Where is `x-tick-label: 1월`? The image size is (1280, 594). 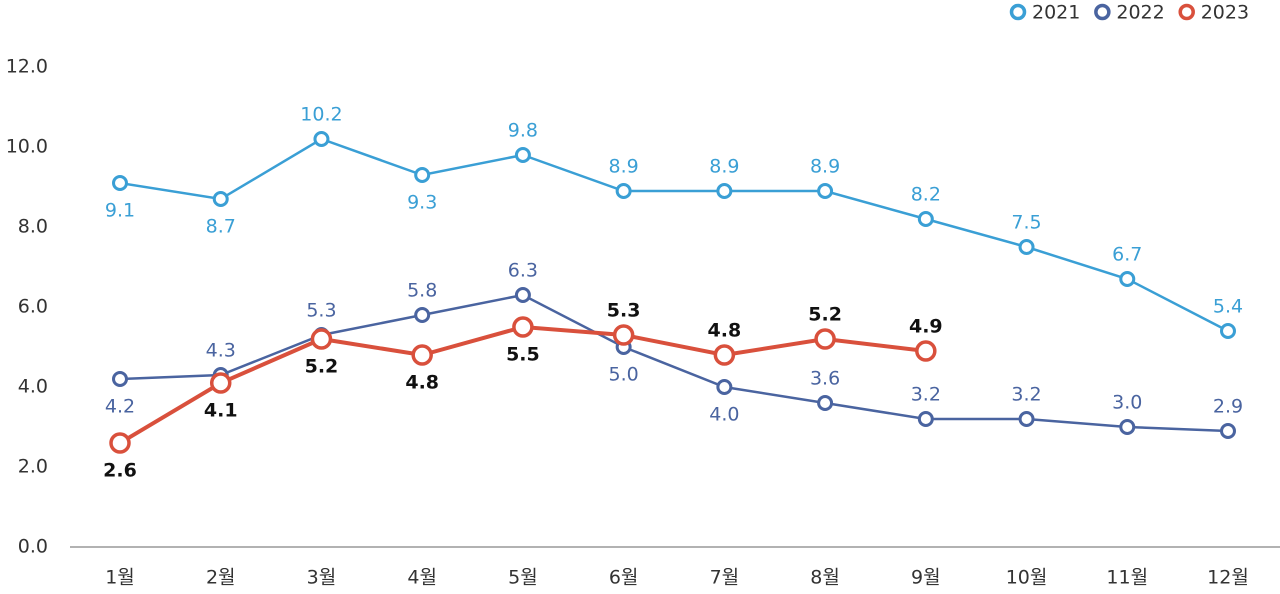
x-tick-label: 1월 is located at coordinates (120, 578).